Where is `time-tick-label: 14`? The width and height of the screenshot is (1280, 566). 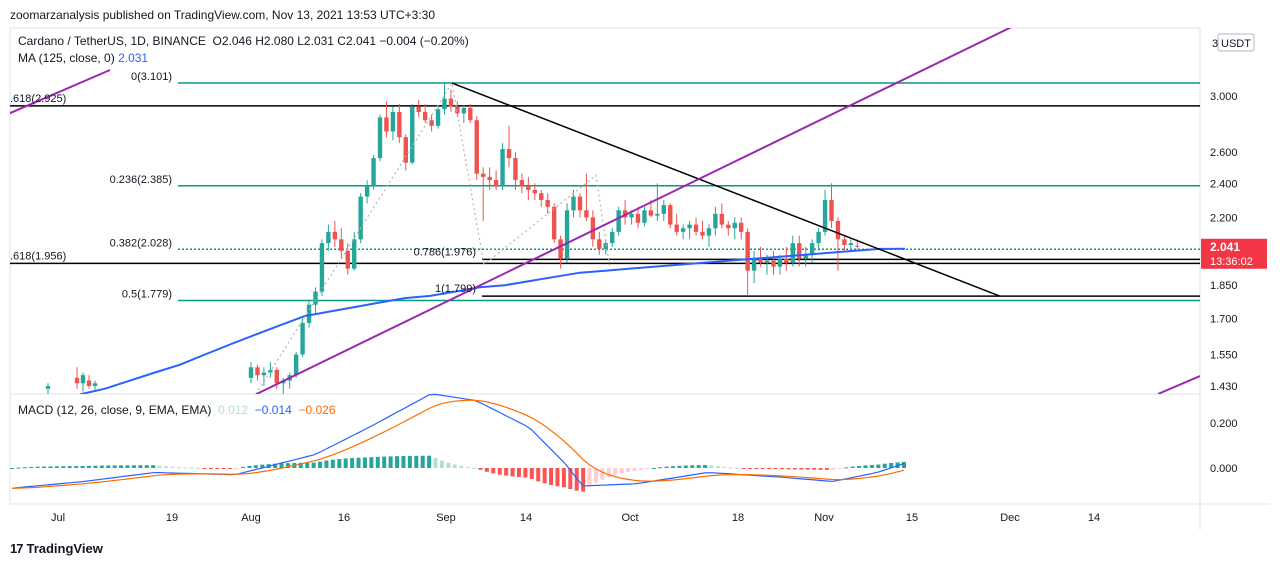
time-tick-label: 14 is located at coordinates (1094, 518).